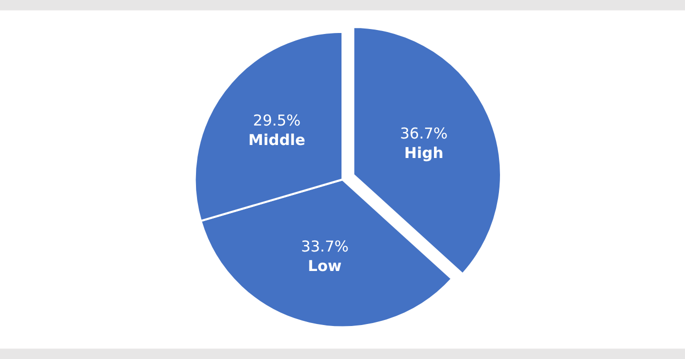  What do you see at coordinates (325, 266) in the screenshot?
I see `slice-label: Low` at bounding box center [325, 266].